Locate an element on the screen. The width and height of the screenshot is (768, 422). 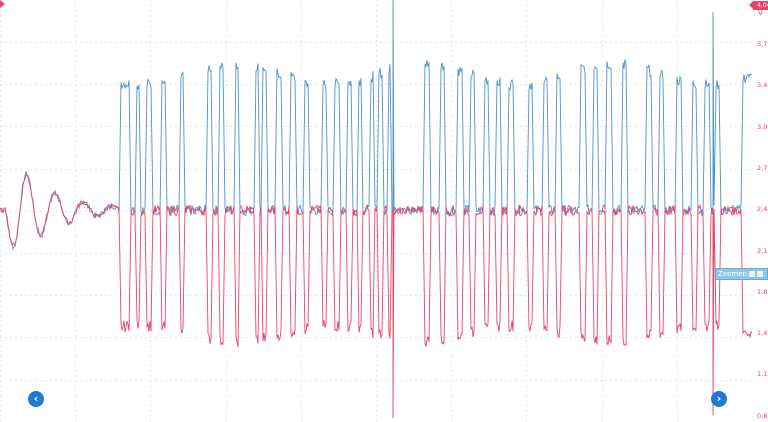
scroll-right-icon: › is located at coordinates (719, 399).